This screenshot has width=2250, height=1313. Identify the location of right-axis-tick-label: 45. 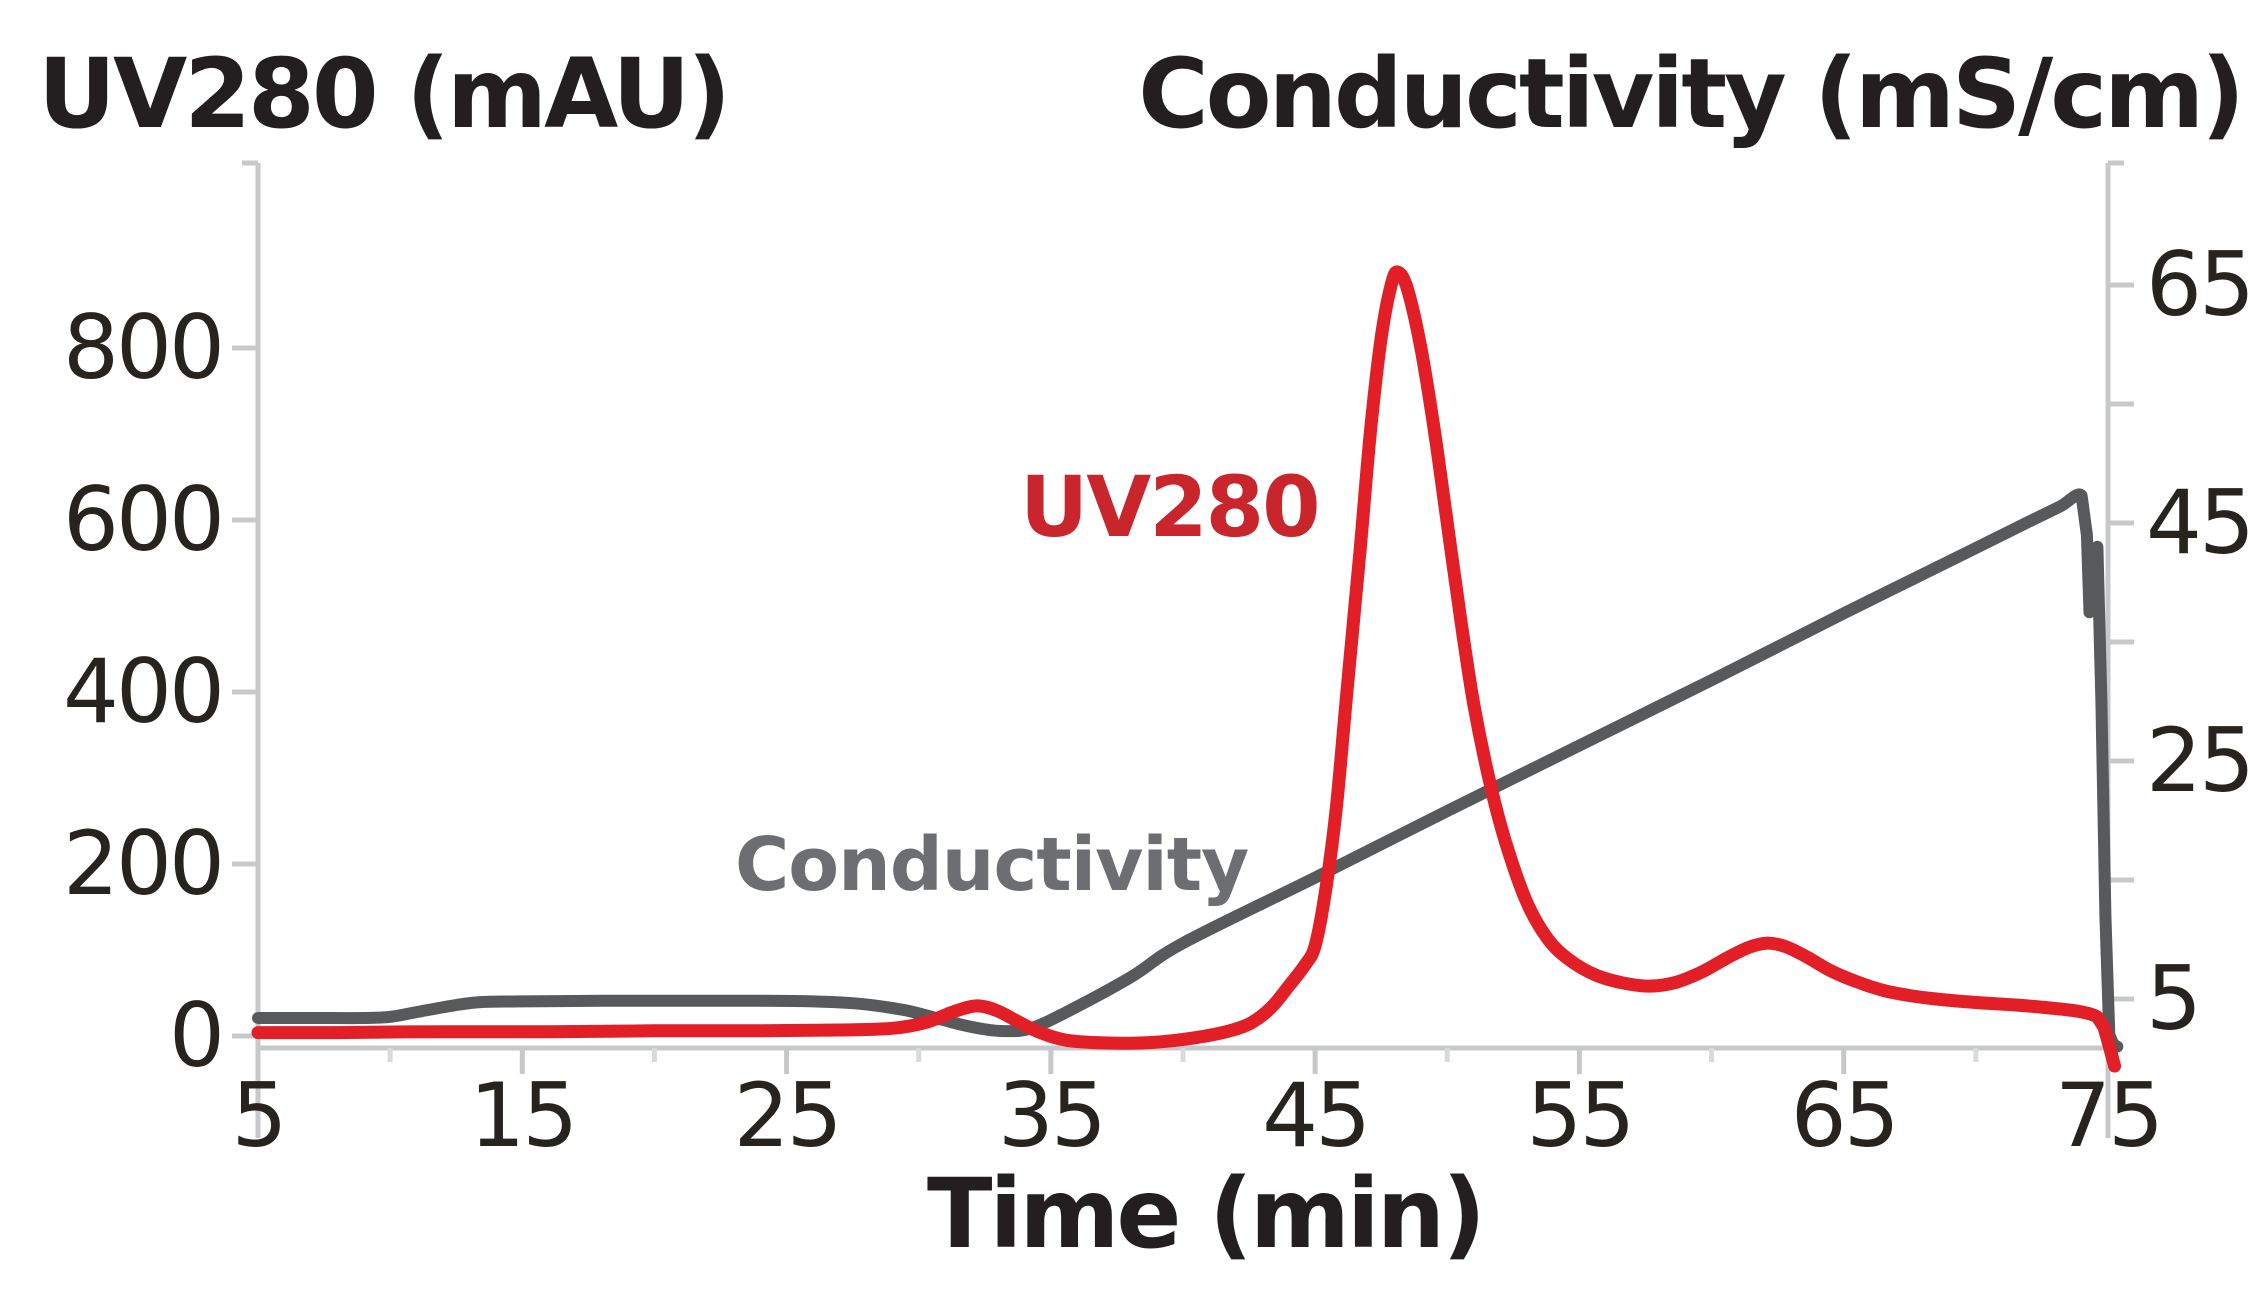
(2198, 522).